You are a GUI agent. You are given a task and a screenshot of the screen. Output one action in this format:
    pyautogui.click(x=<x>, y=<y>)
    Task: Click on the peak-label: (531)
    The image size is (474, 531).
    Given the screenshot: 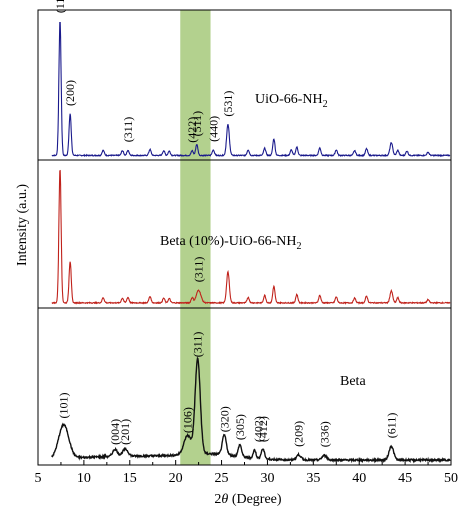 What is the action you would take?
    pyautogui.click(x=228, y=104)
    